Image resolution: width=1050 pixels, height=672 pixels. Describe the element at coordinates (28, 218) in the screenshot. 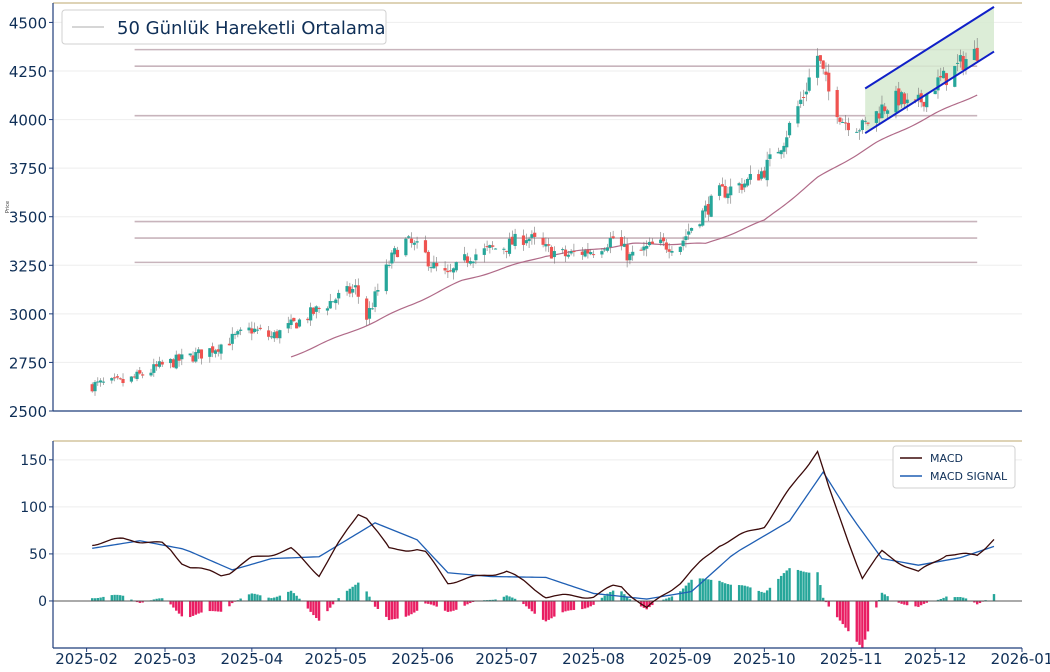

I see `price-ytick-label: 3500` at that location.